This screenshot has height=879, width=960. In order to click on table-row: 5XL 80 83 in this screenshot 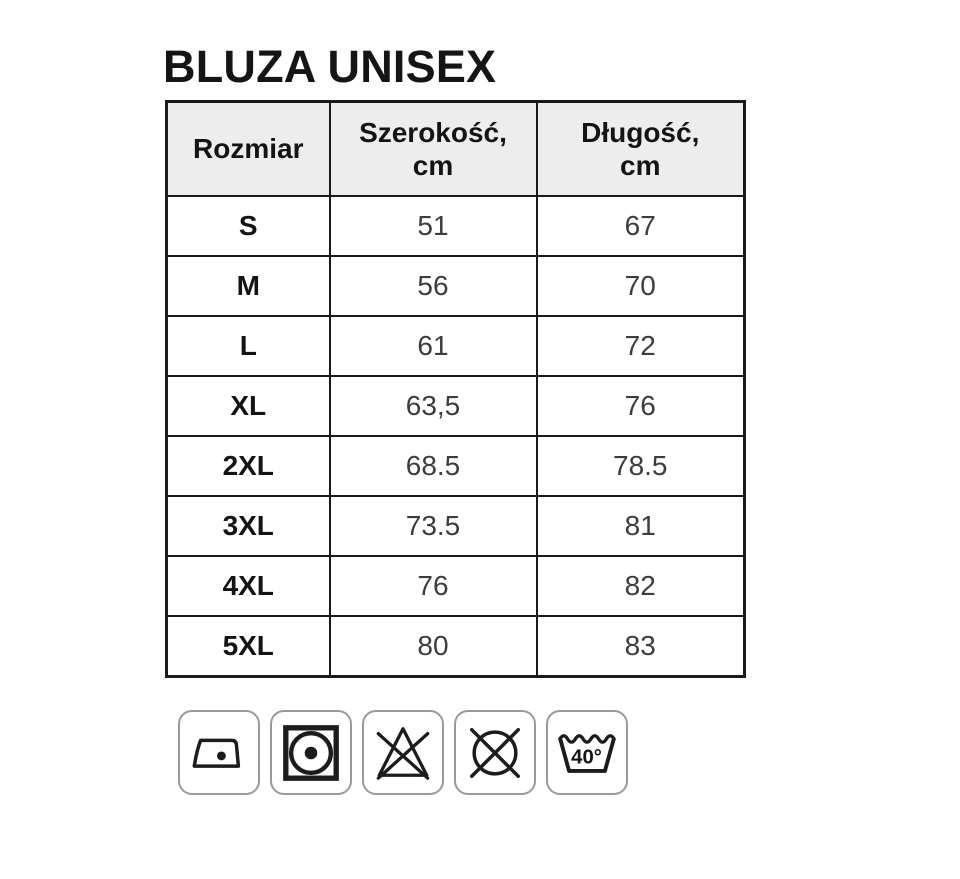, I will do `click(455, 646)`.